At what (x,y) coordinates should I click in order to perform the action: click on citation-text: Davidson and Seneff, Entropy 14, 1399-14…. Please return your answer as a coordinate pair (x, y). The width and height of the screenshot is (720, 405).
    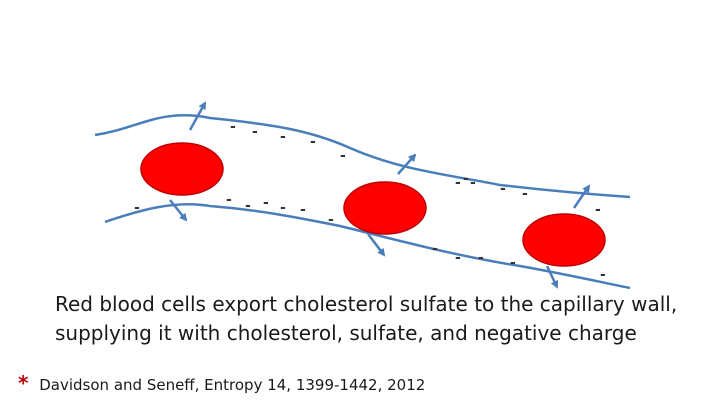
    Looking at the image, I should click on (232, 385).